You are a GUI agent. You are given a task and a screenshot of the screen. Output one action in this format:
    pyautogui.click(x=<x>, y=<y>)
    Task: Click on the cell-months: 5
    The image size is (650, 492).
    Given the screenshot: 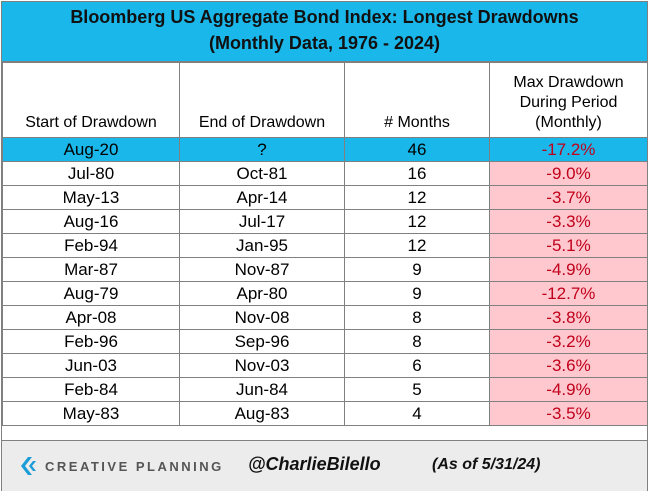 What is the action you would take?
    pyautogui.click(x=417, y=389)
    